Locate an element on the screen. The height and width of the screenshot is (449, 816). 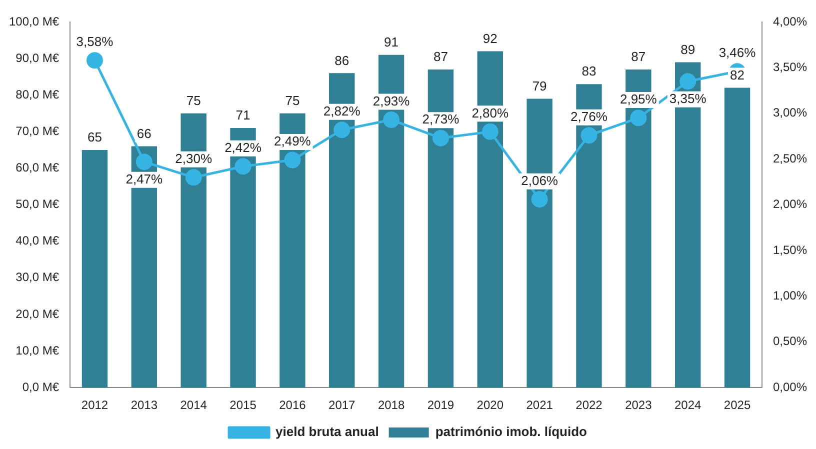
data-label: 86 is located at coordinates (342, 60).